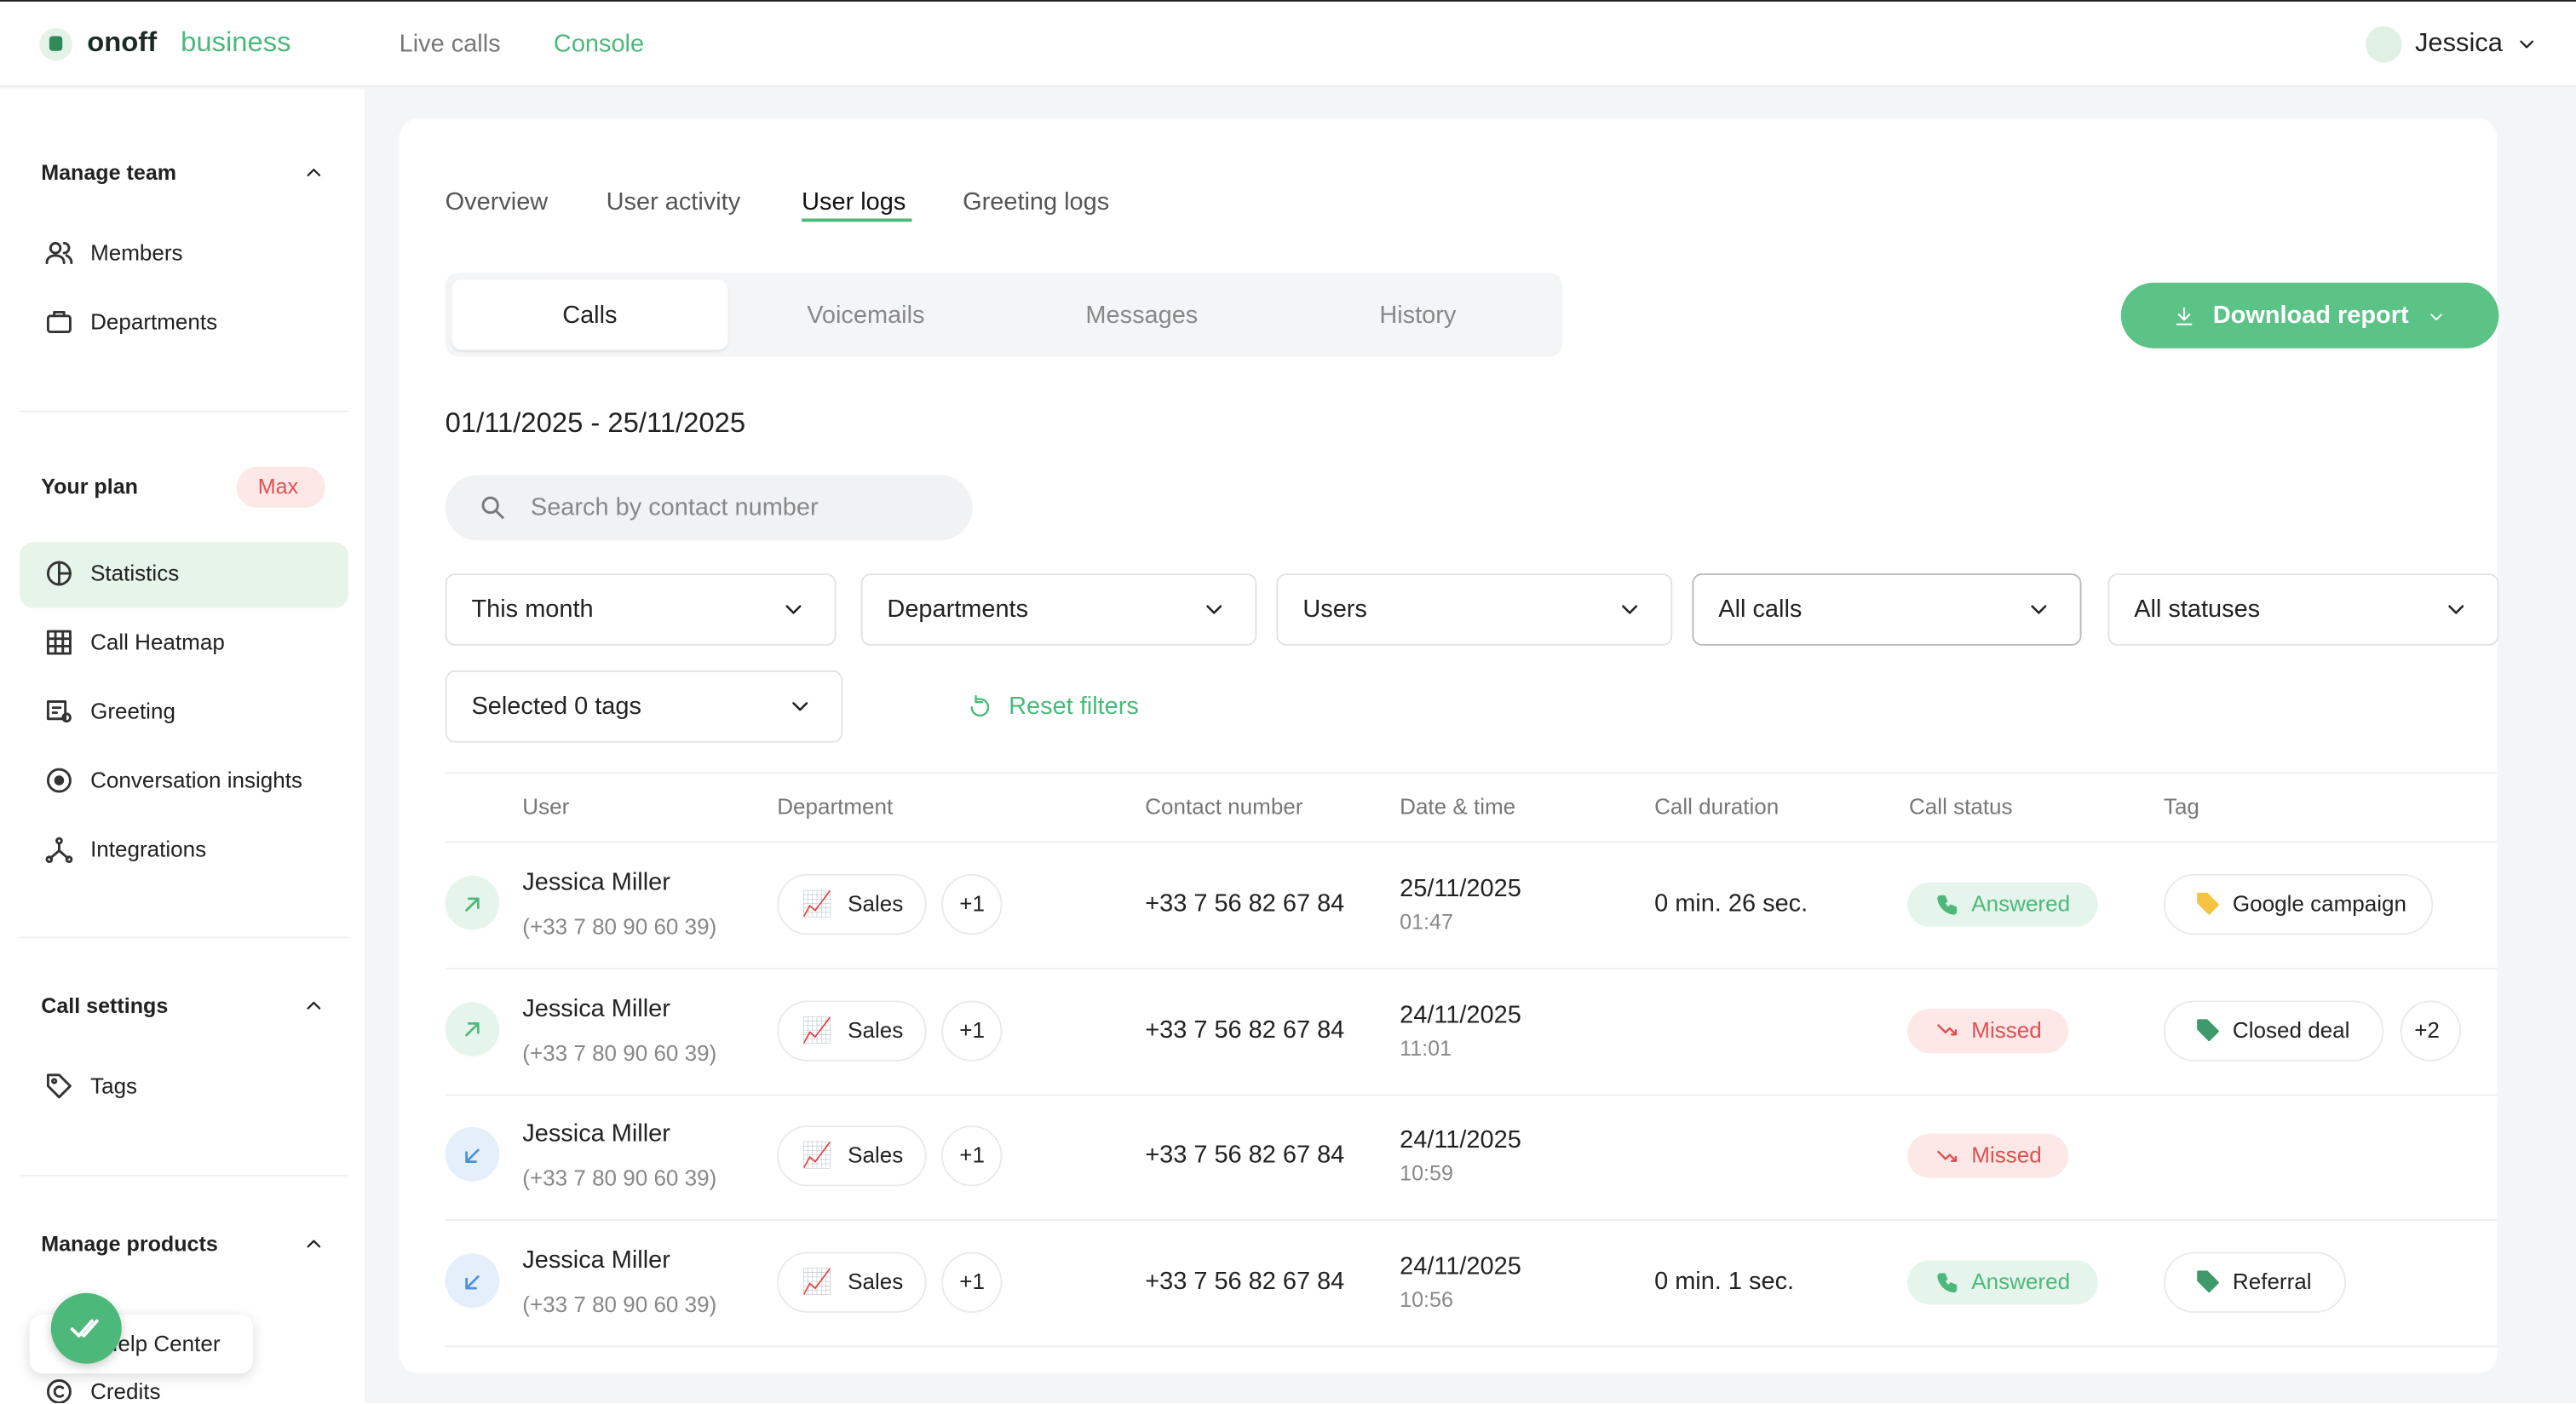 The width and height of the screenshot is (2576, 1404). What do you see at coordinates (114, 1086) in the screenshot?
I see `sidebar-item: Tags` at bounding box center [114, 1086].